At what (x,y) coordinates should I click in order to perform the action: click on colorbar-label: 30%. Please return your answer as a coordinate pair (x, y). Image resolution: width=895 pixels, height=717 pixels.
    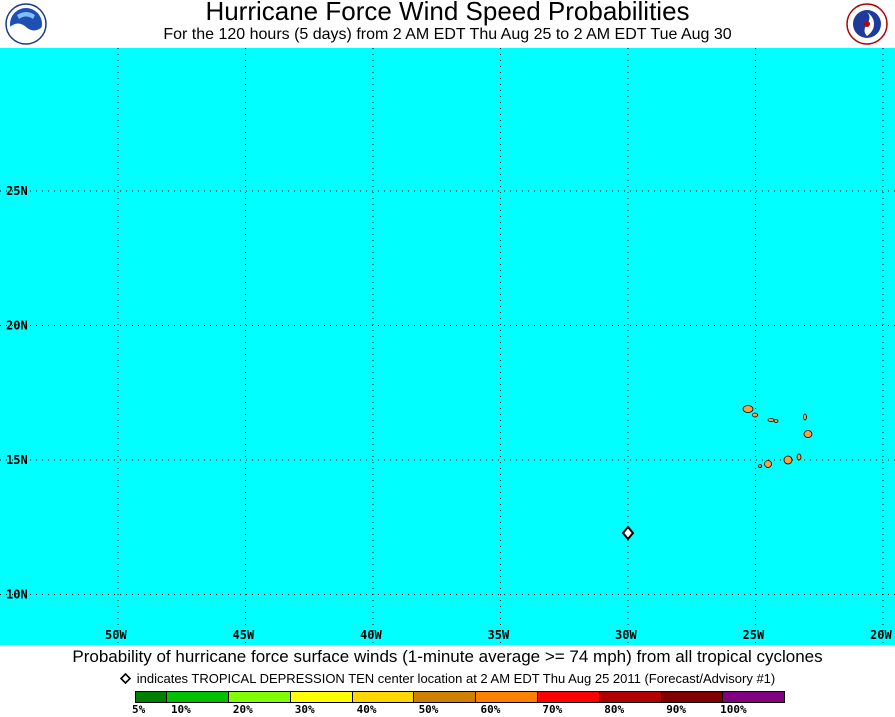
    Looking at the image, I should click on (304, 709).